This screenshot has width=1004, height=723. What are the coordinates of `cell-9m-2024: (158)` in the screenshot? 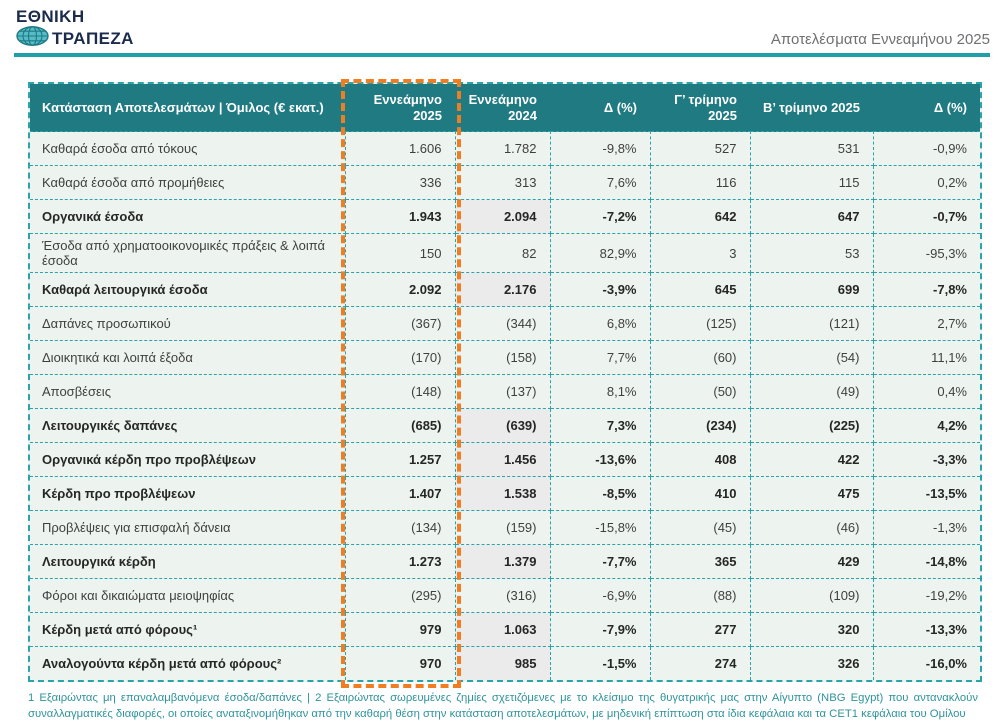 It's located at (502, 357).